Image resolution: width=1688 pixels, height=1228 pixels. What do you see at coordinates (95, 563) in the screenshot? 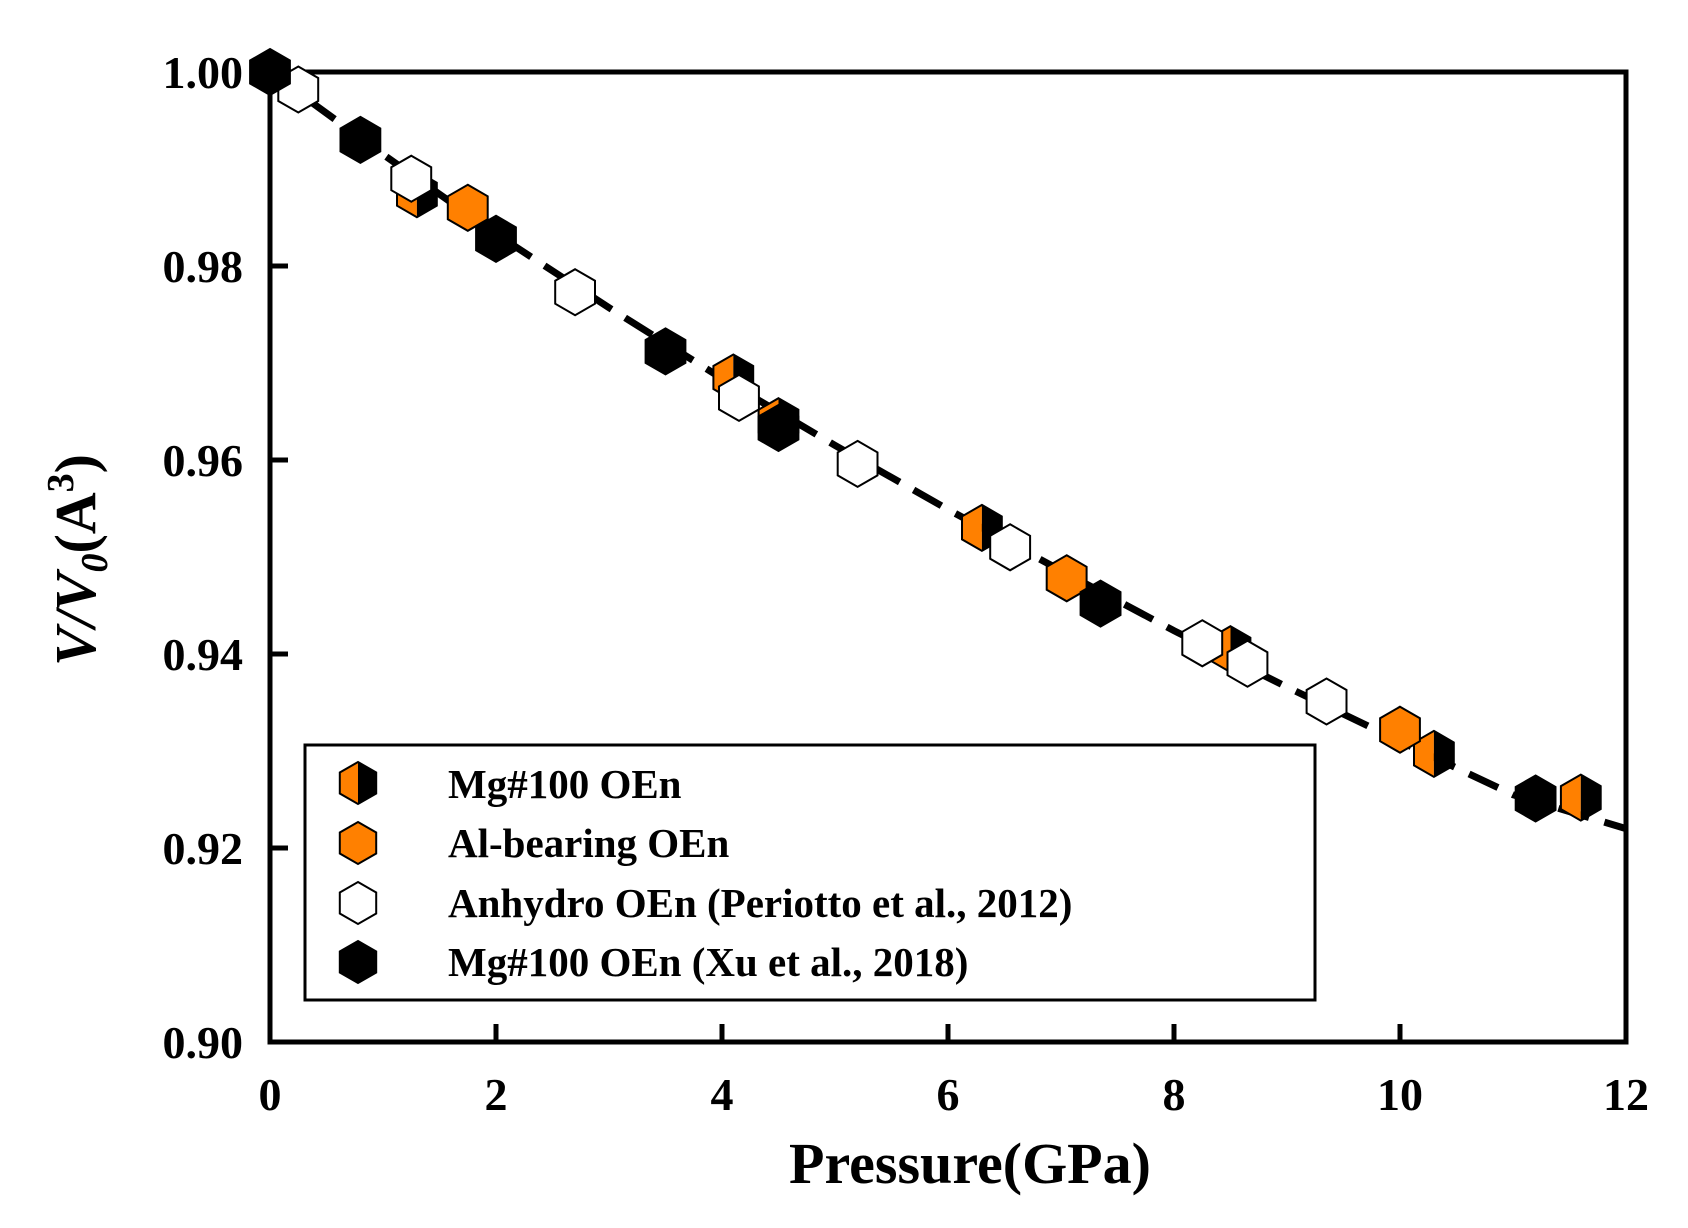
I see `y-title-sub: 0` at bounding box center [95, 563].